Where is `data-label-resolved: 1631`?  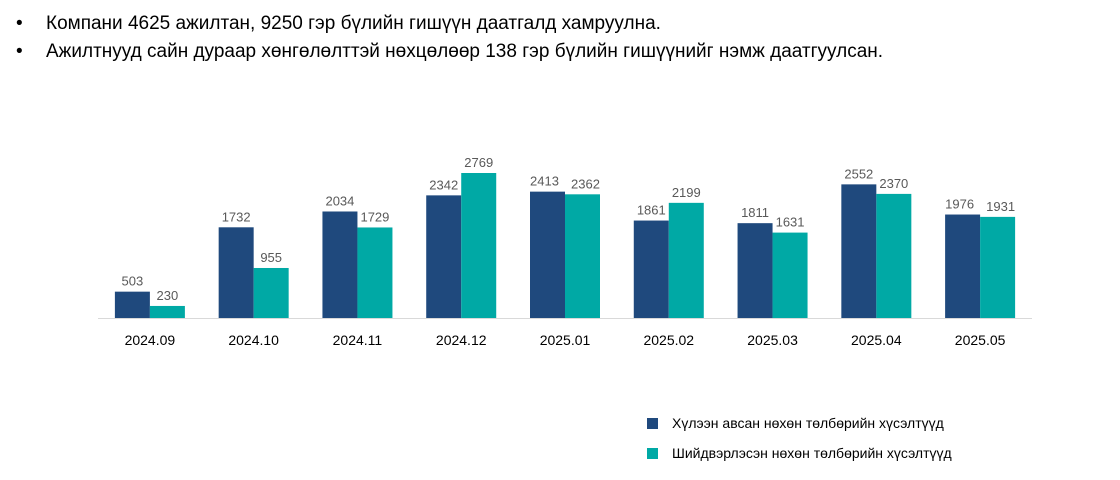 data-label-resolved: 1631 is located at coordinates (790, 222).